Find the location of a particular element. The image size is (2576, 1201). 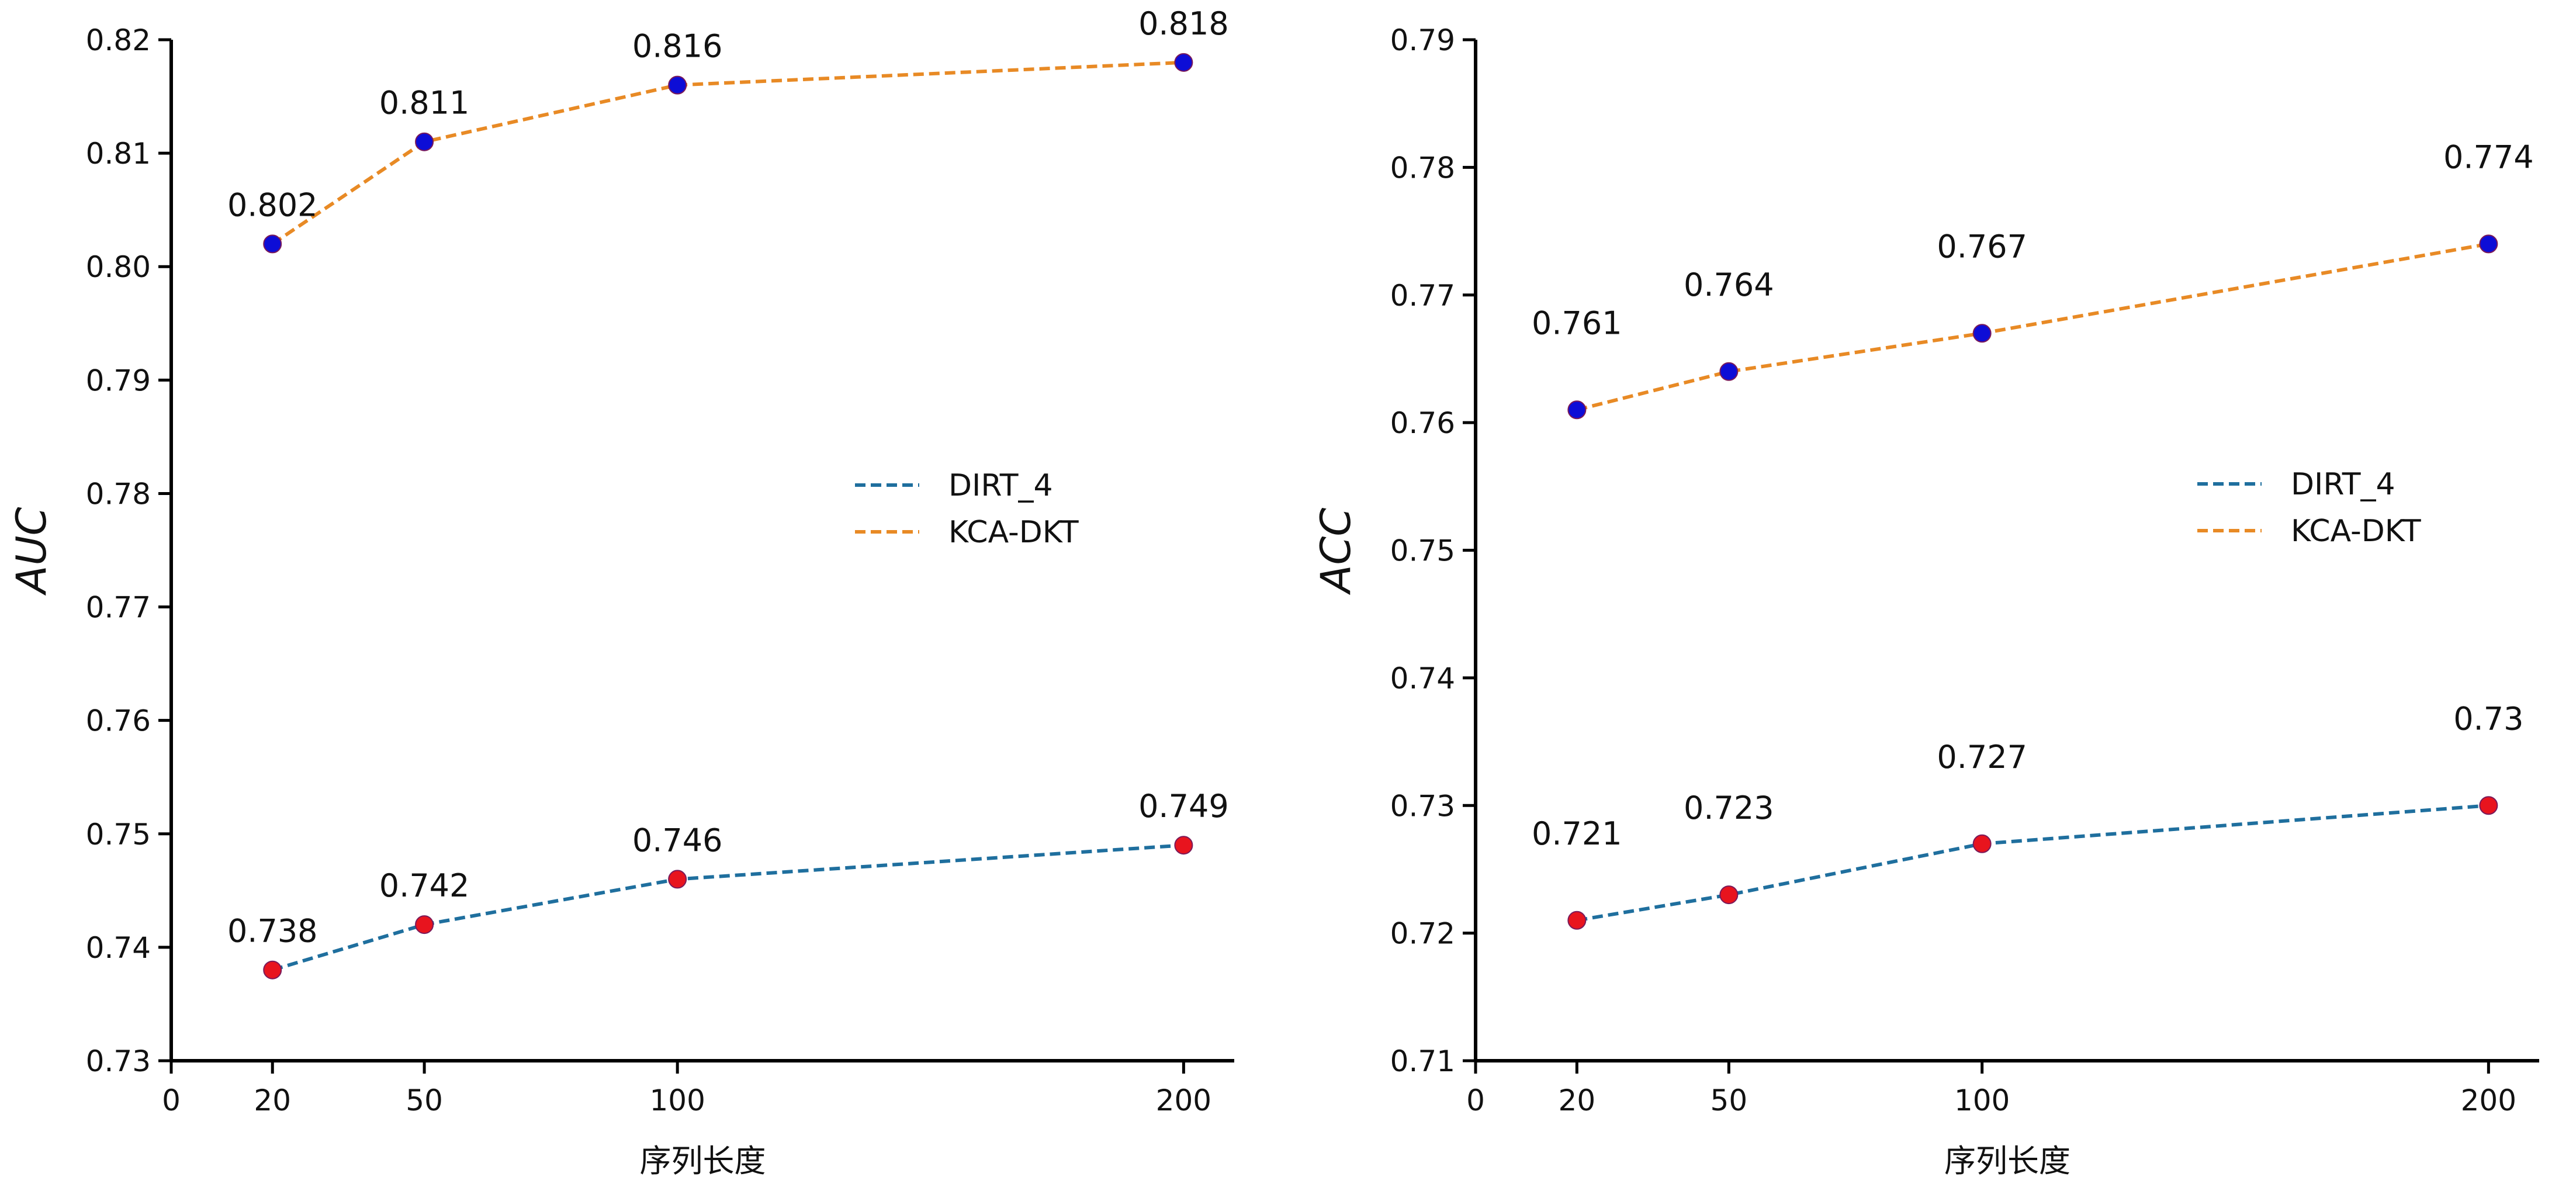

data-label: 0.767 is located at coordinates (1982, 247).